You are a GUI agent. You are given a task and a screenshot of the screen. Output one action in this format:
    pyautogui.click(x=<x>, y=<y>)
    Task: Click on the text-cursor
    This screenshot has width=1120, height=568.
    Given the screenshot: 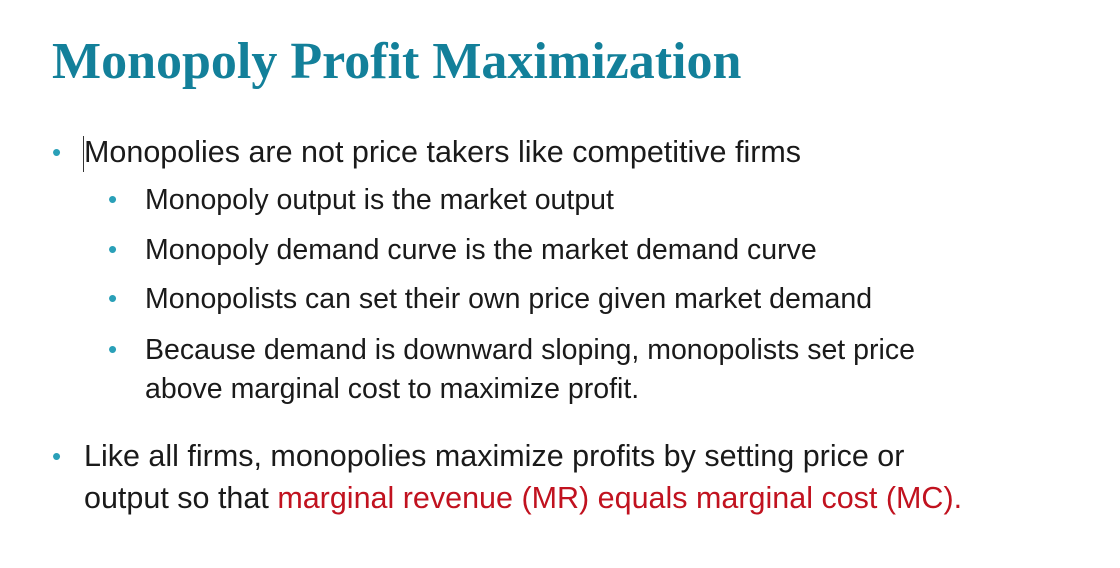 What is the action you would take?
    pyautogui.click(x=83, y=154)
    